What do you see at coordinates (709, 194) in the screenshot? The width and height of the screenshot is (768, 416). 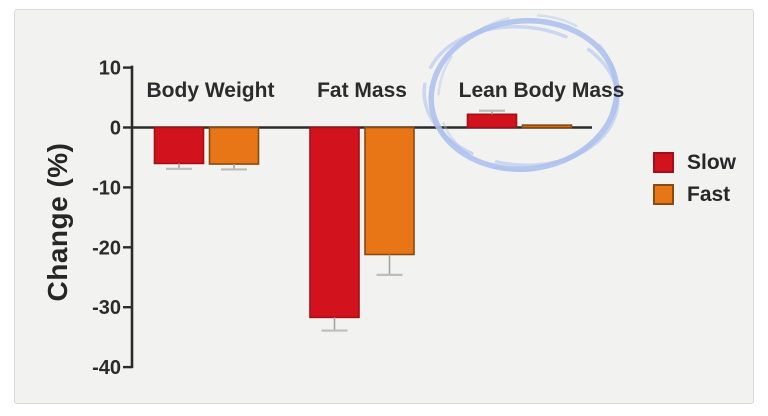 I see `legend-label-fast: Fast` at bounding box center [709, 194].